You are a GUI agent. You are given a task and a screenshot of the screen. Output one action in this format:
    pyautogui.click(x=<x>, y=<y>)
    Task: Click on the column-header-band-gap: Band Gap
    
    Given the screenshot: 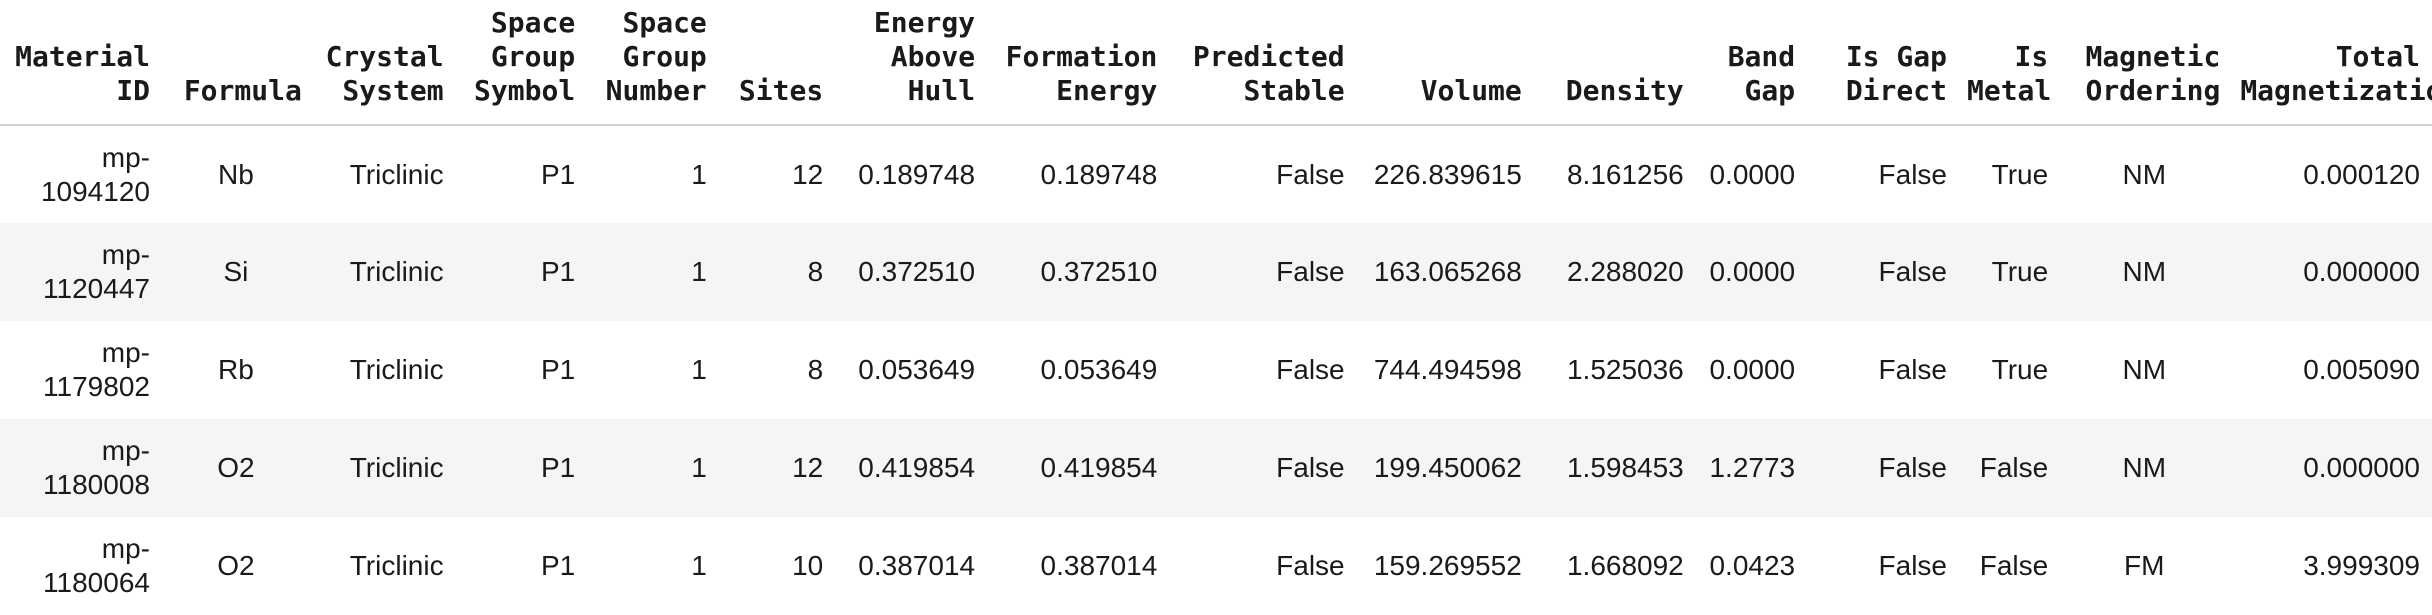 What is the action you would take?
    pyautogui.click(x=1751, y=63)
    